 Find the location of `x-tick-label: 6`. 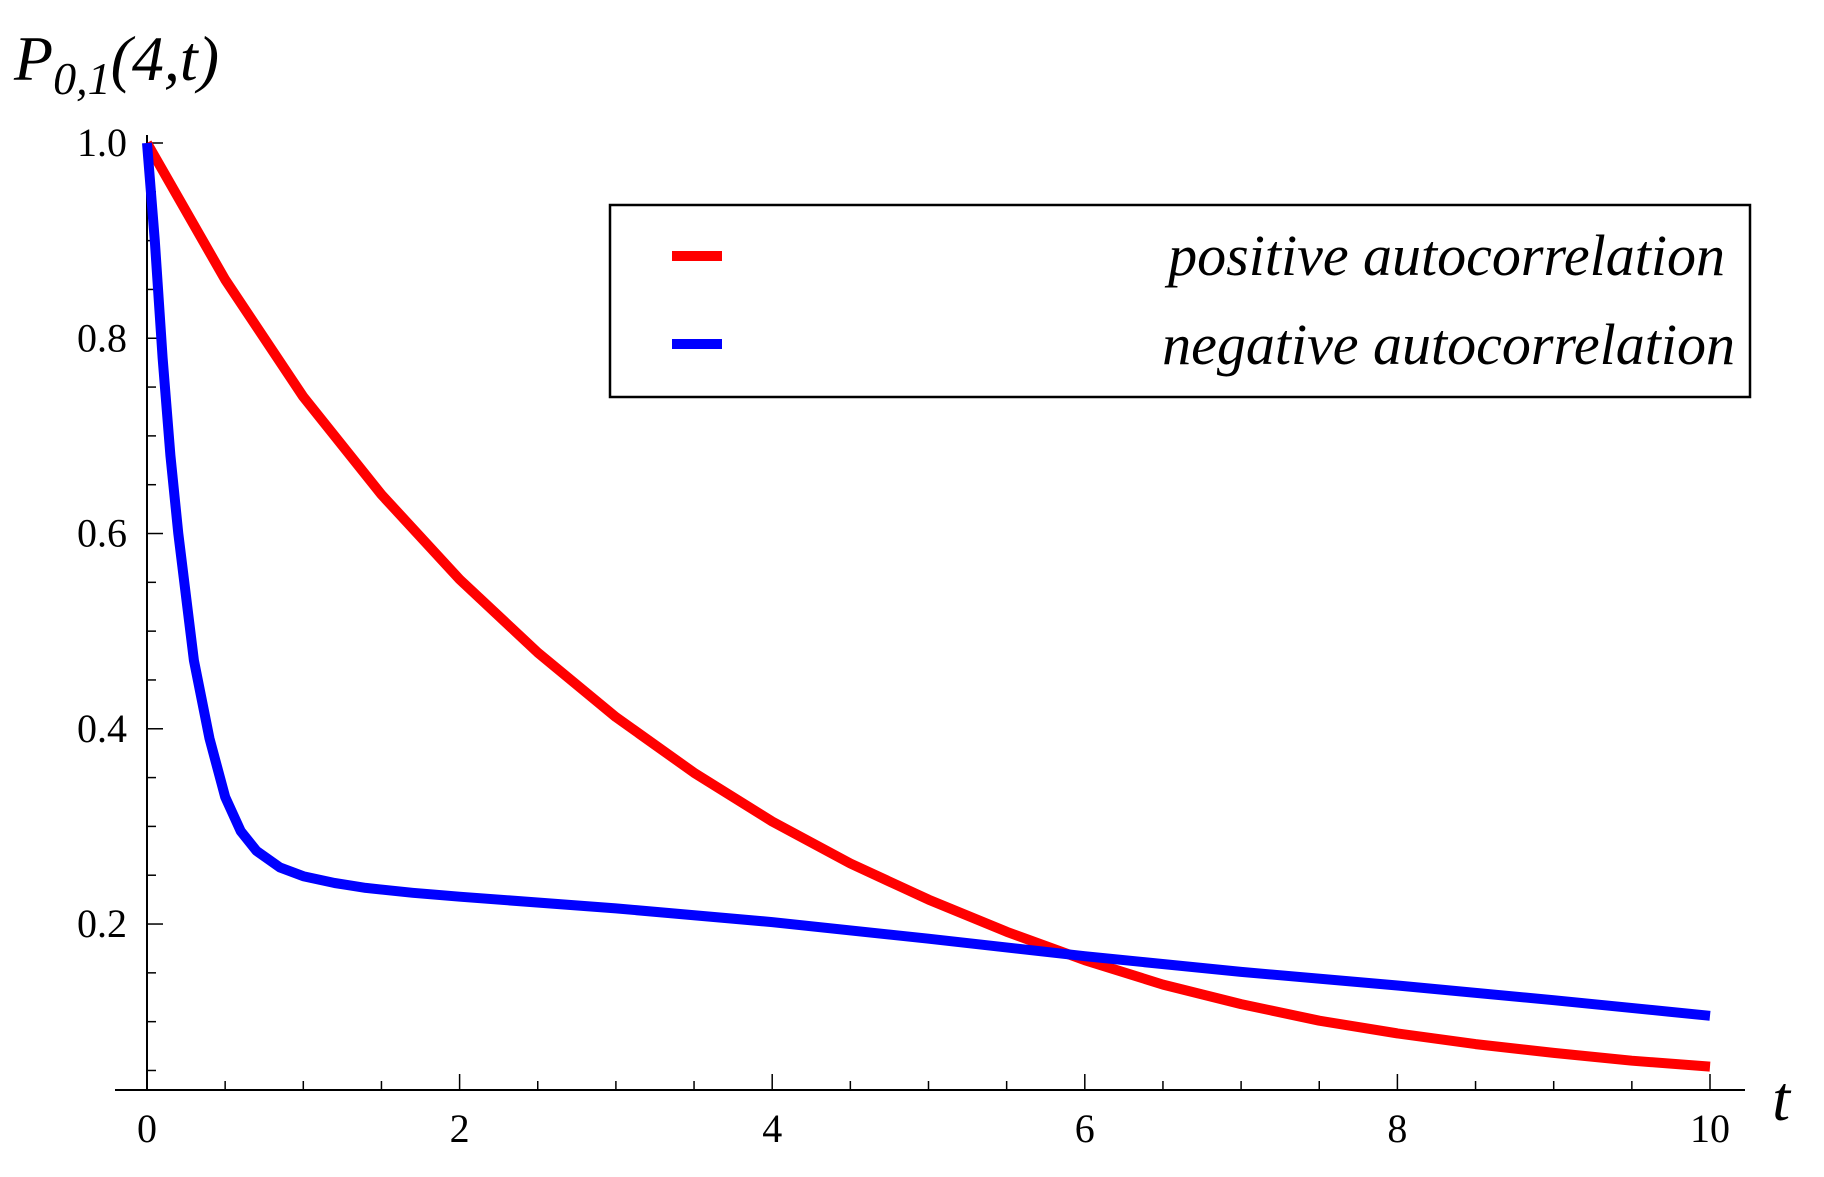

x-tick-label: 6 is located at coordinates (1085, 1128).